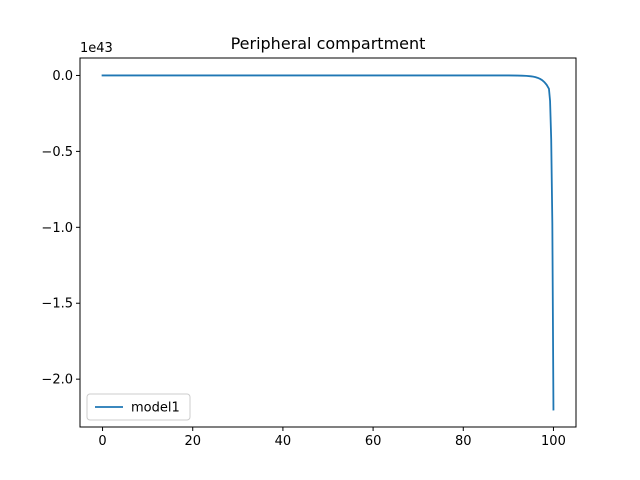  Describe the element at coordinates (373, 441) in the screenshot. I see `x-tick-label: 60` at that location.